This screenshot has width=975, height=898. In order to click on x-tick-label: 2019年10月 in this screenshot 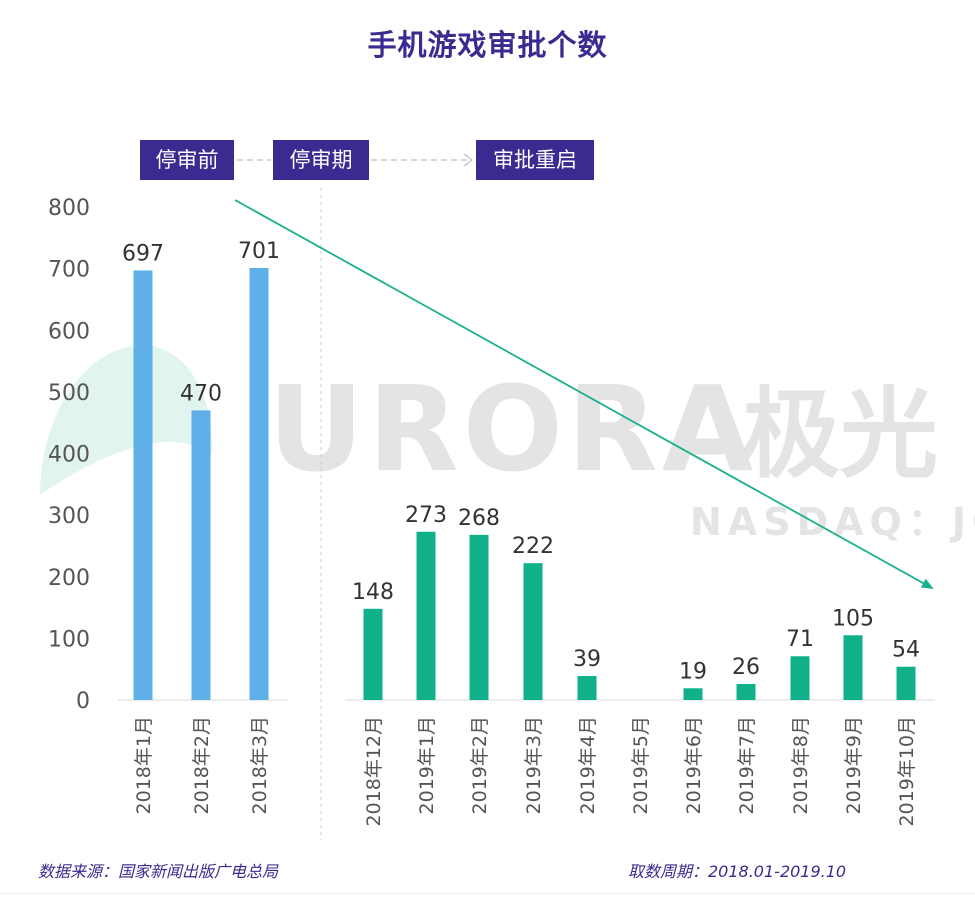, I will do `click(907, 771)`.